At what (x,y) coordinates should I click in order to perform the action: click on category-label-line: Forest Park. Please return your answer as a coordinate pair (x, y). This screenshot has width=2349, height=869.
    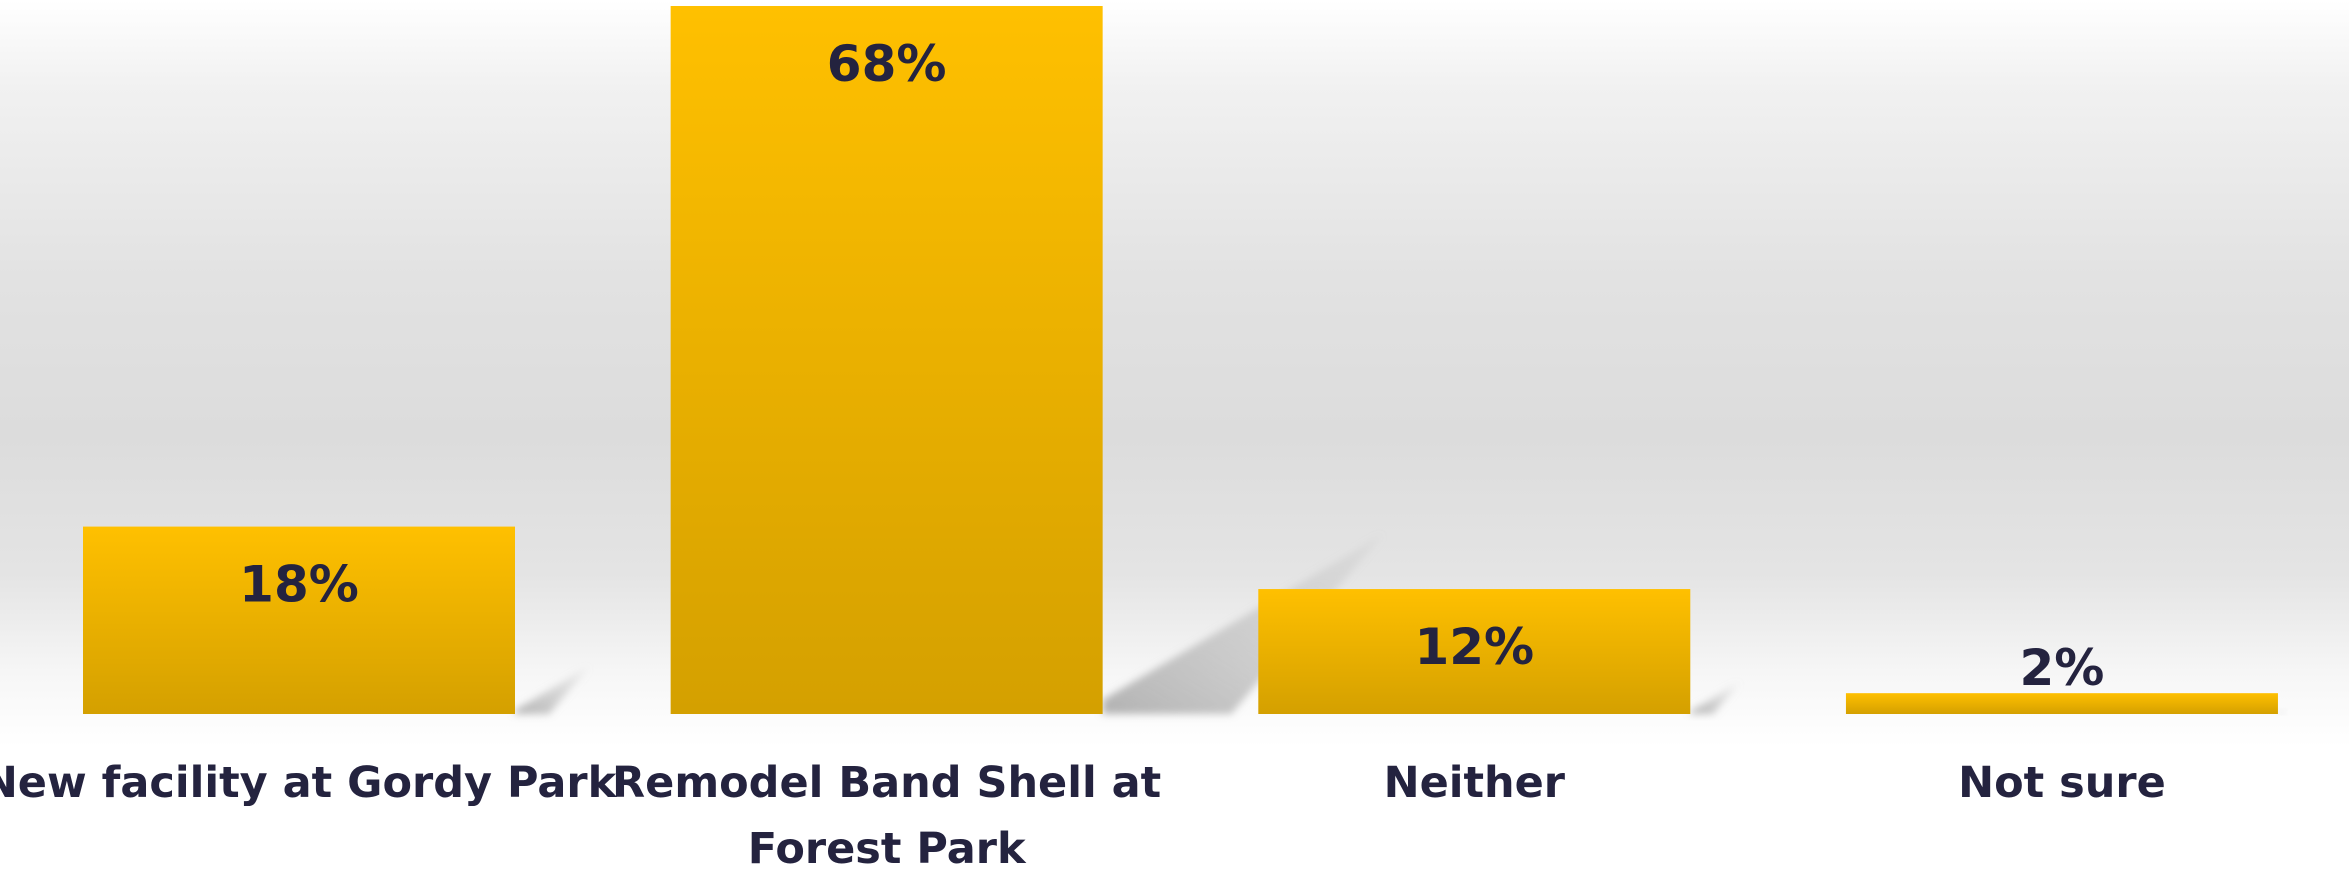
    Looking at the image, I should click on (887, 846).